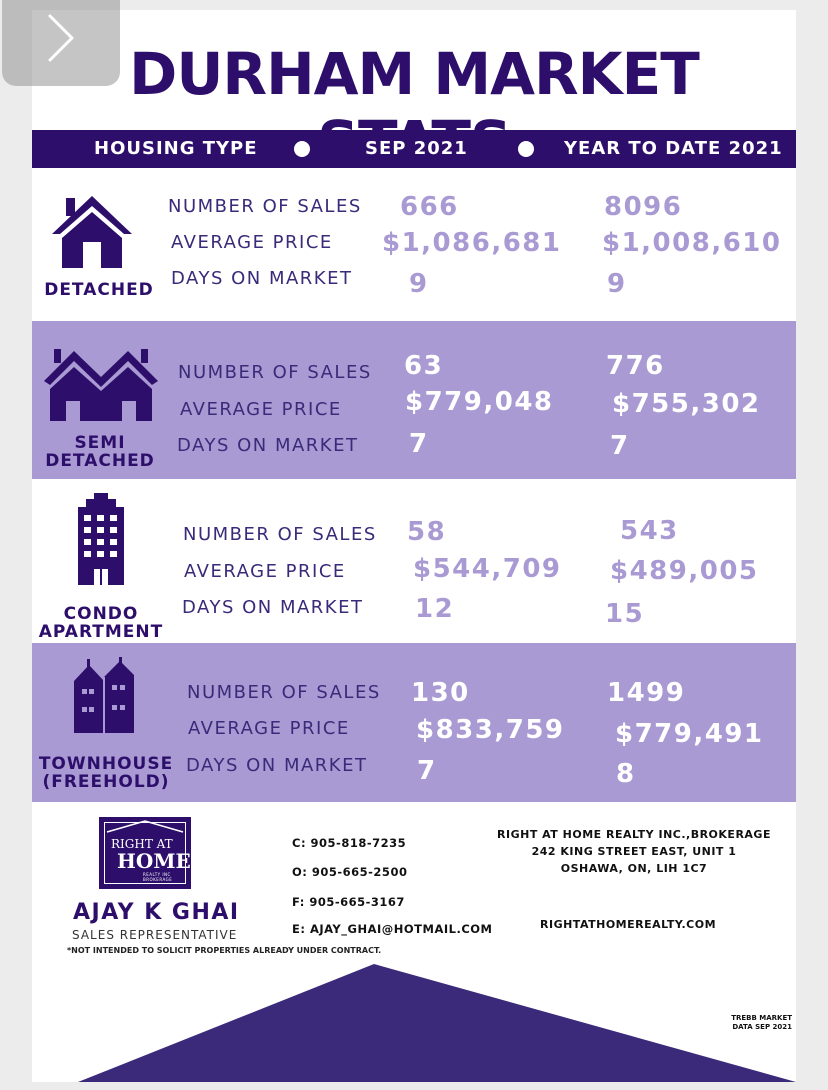  I want to click on column-header-bar: HOUSING TYPE SEP 2021 YEAR TO DATE 2021, so click(414, 149).